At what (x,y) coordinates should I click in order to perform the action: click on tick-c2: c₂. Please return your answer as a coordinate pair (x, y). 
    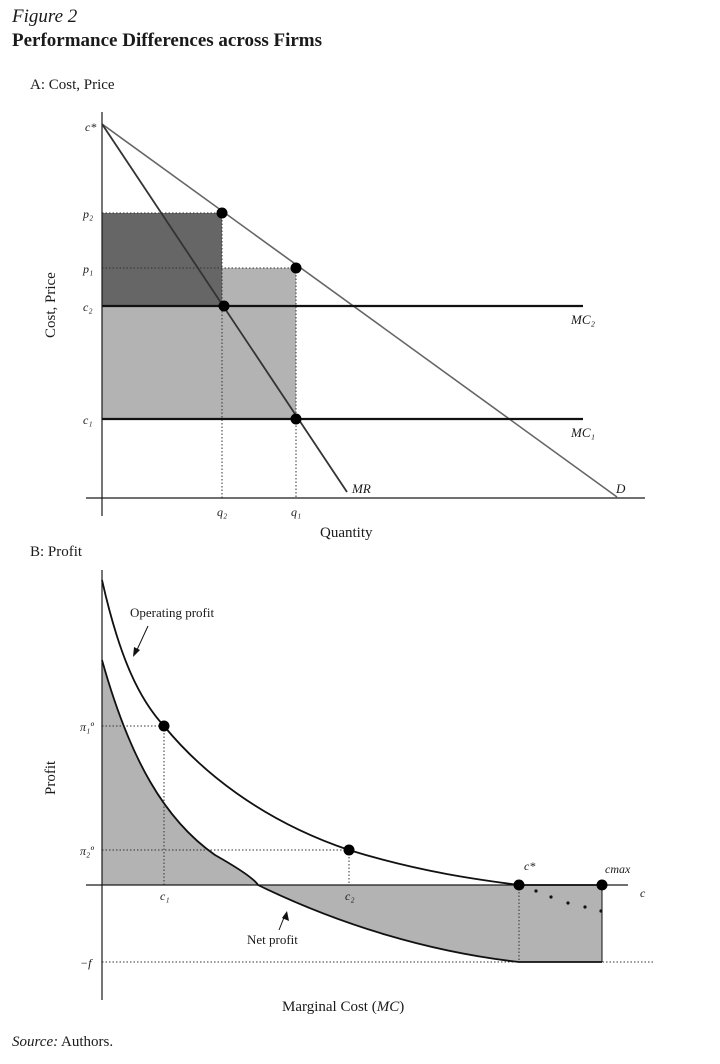
    Looking at the image, I should click on (88, 307).